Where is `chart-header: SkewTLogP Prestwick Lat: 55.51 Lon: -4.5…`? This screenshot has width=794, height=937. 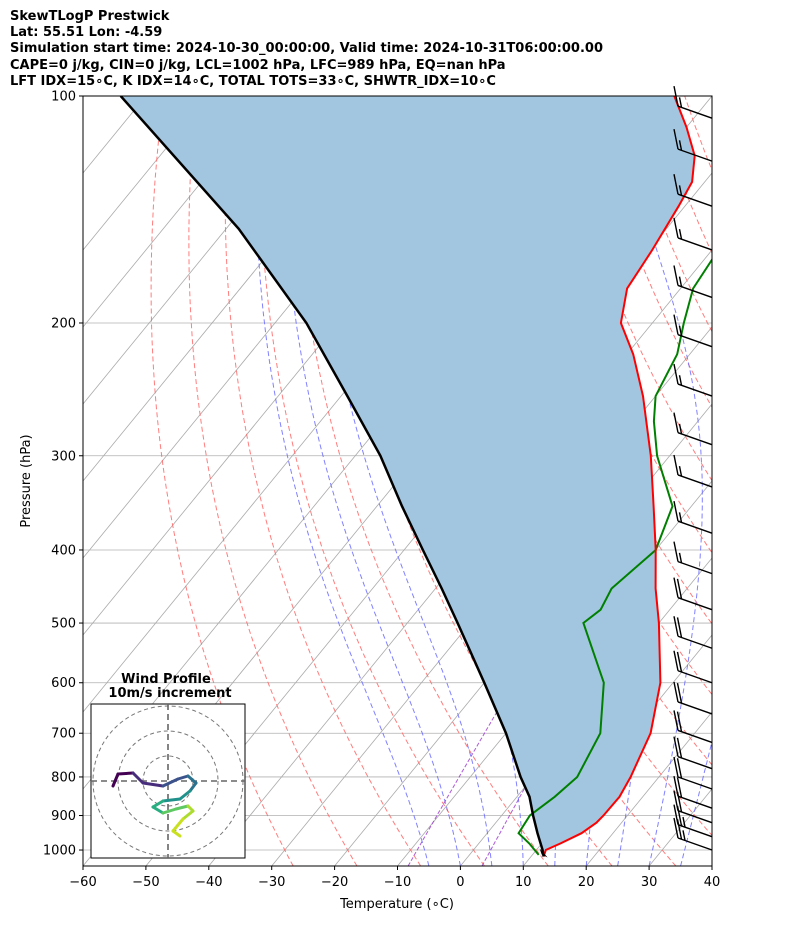 chart-header: SkewTLogP Prestwick Lat: 55.51 Lon: -4.5… is located at coordinates (306, 49).